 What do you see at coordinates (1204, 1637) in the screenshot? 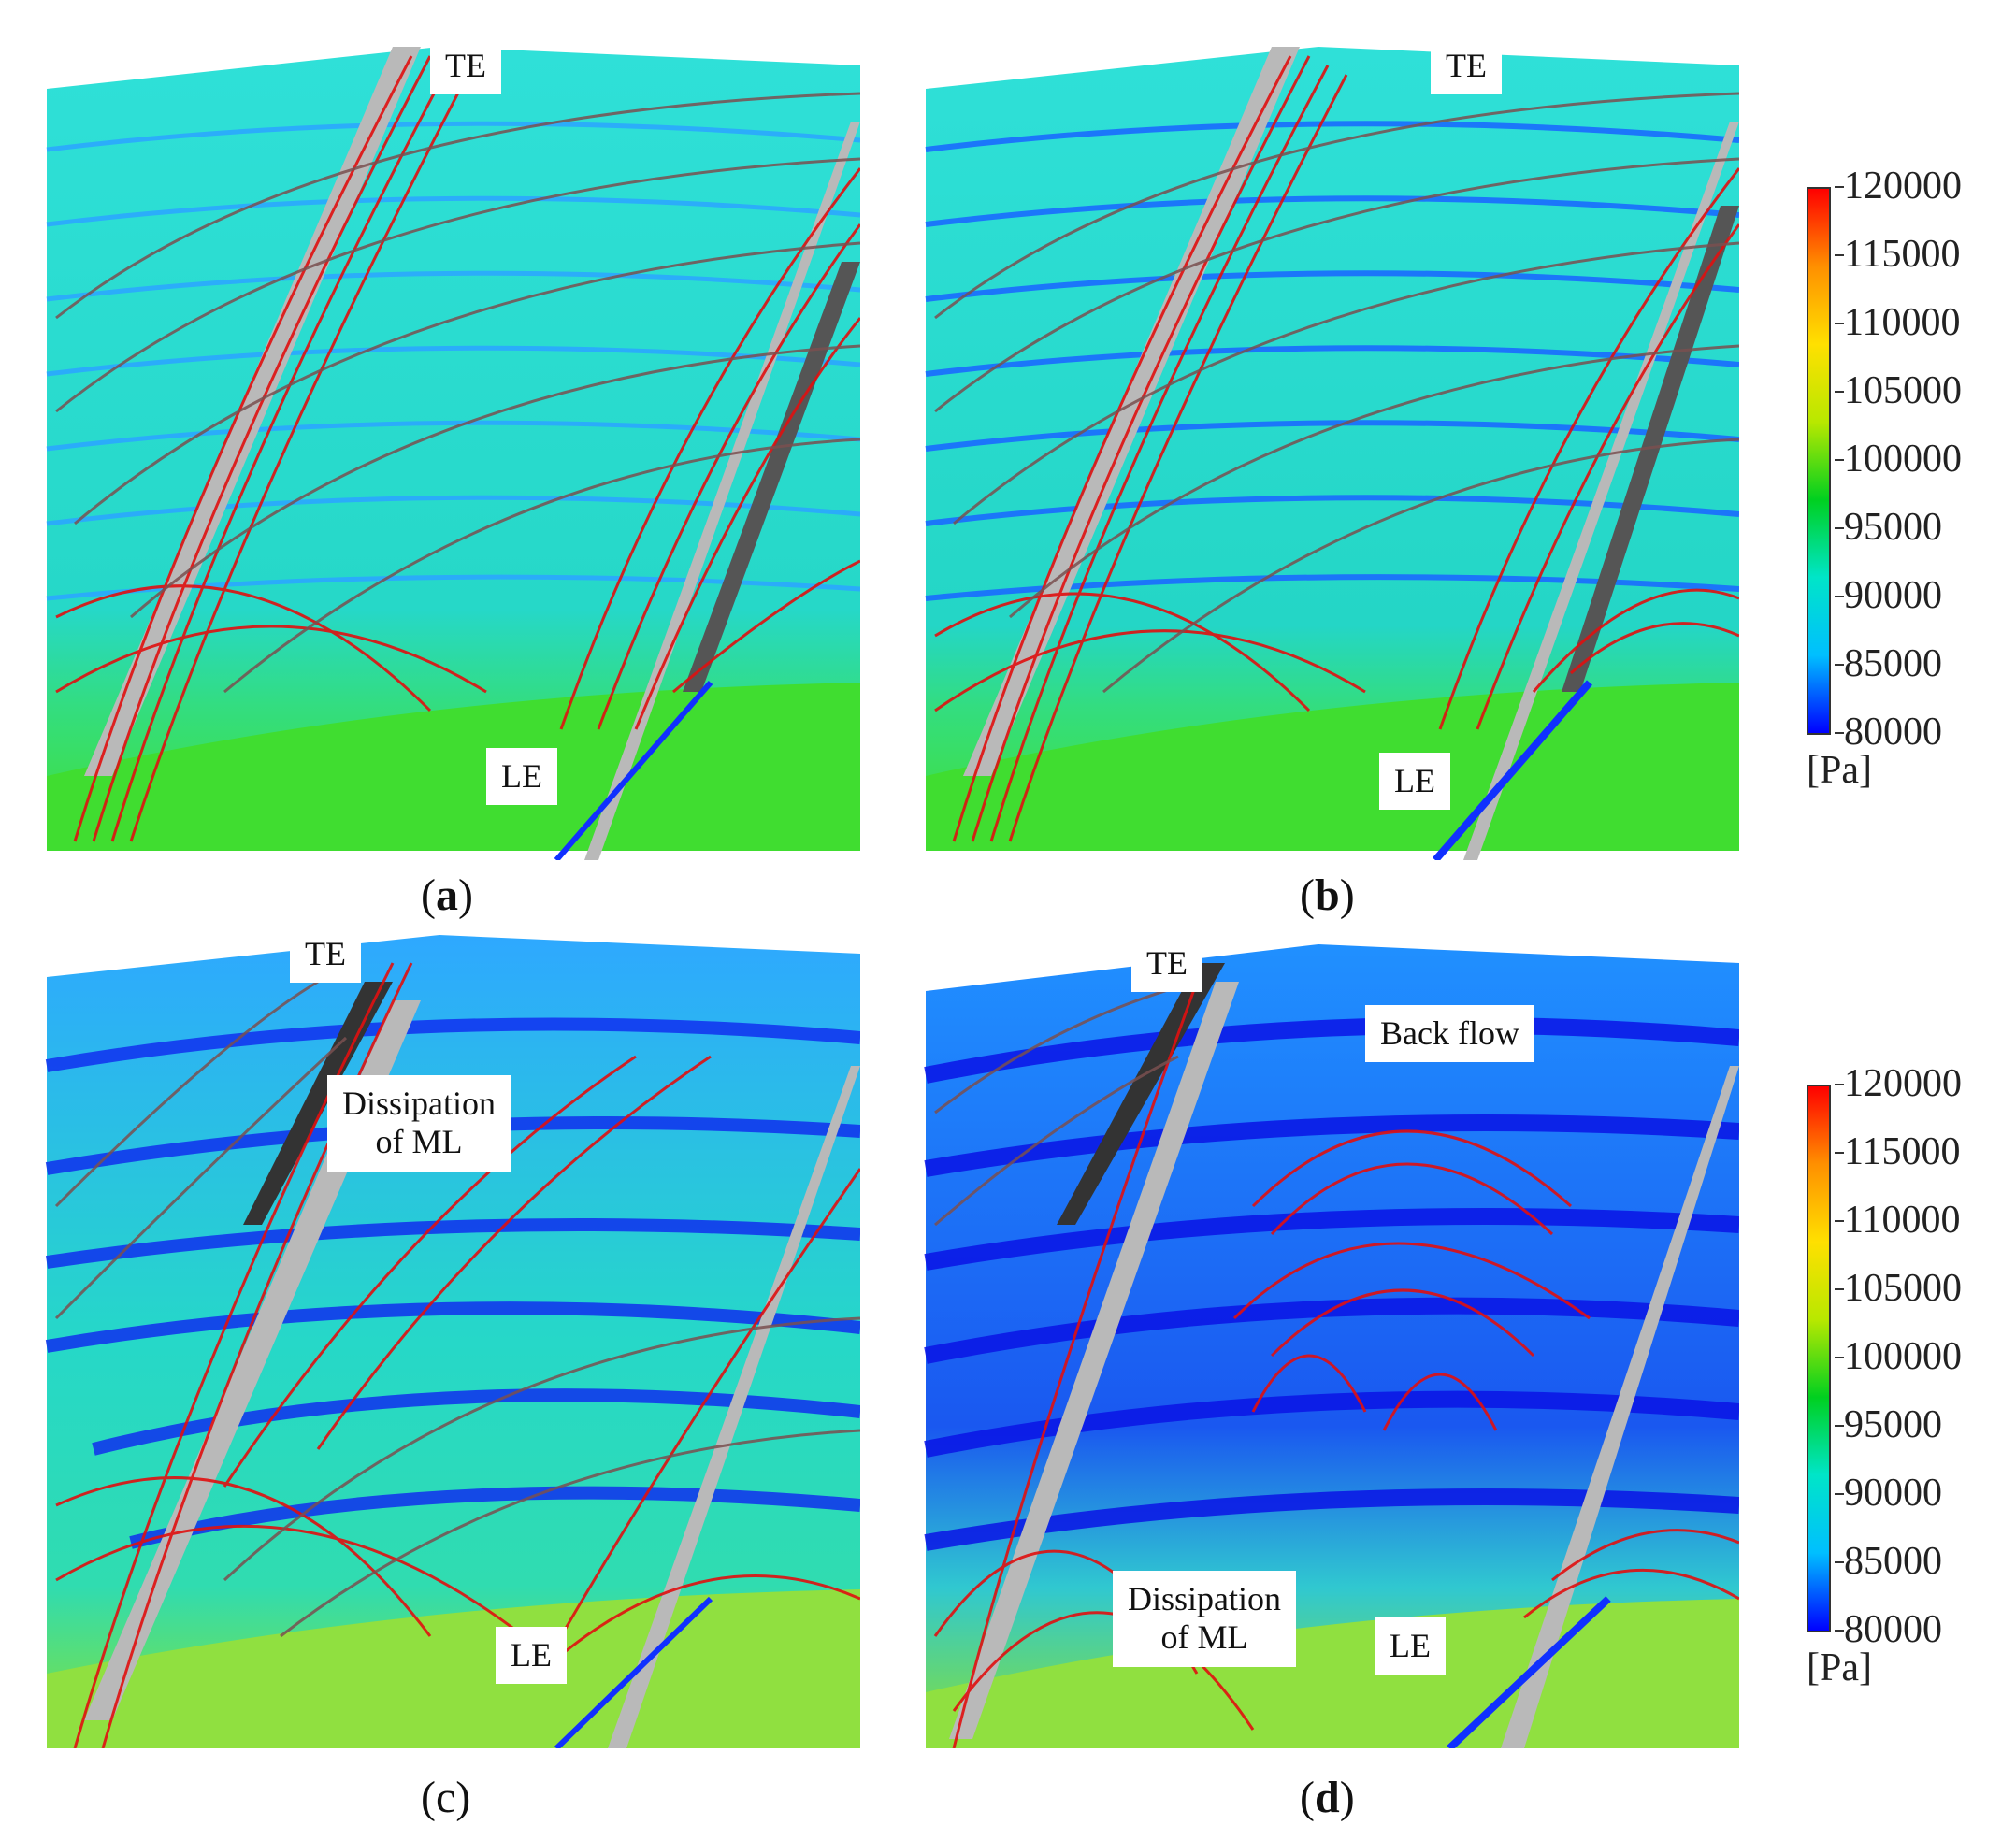
I see `ml-dissipation-line2-d: of ML` at bounding box center [1204, 1637].